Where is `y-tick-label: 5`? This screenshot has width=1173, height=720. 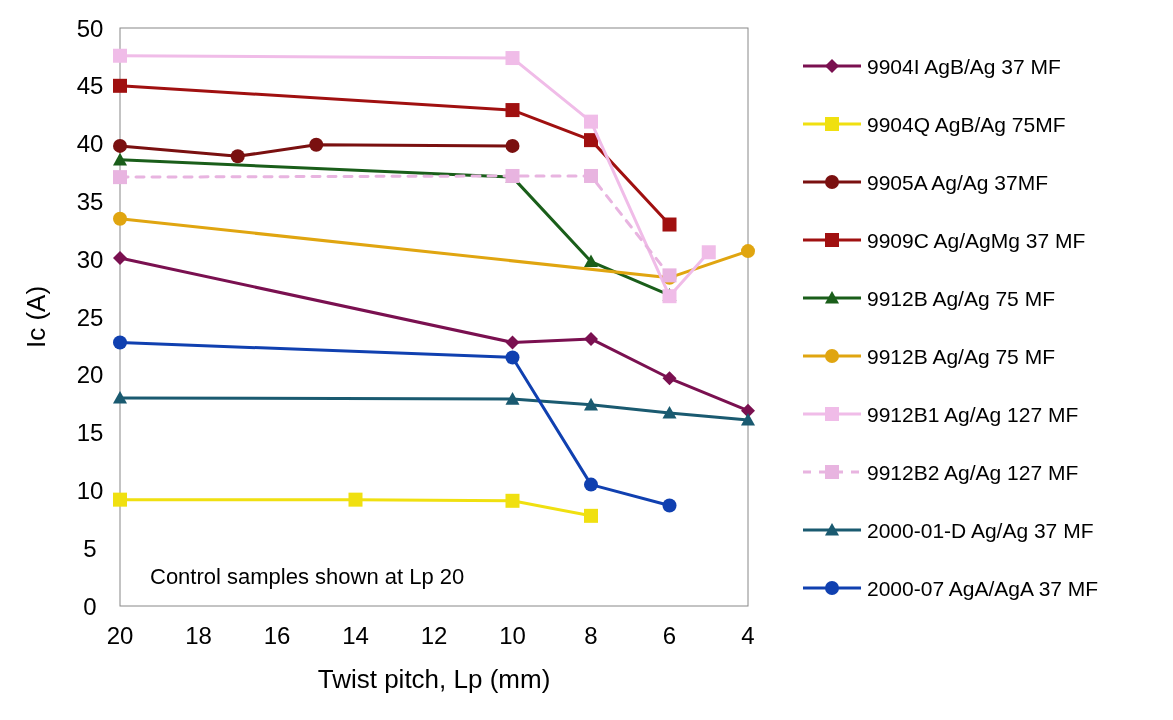
y-tick-label: 5 is located at coordinates (90, 548).